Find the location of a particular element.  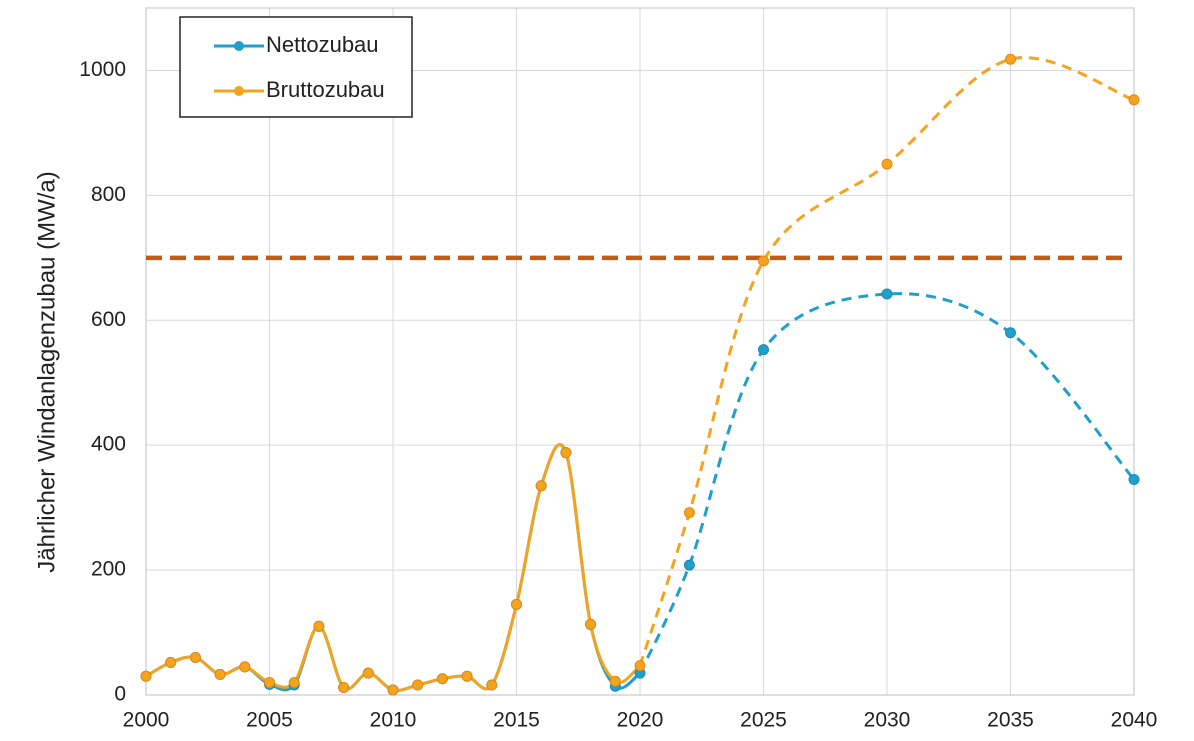

y-axis-label: Jährlicher Windanlagenzubau (MW/a) is located at coordinates (46, 372).